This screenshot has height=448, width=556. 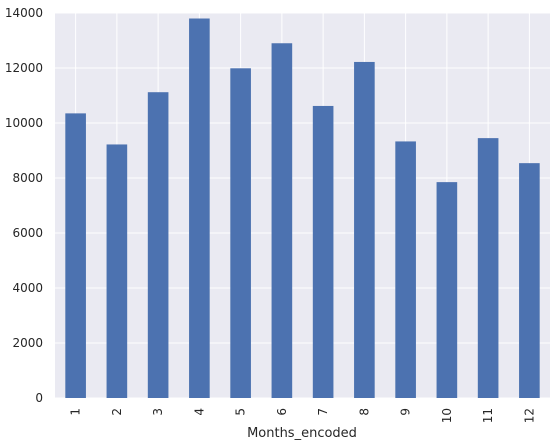 What do you see at coordinates (529, 415) in the screenshot?
I see `x-tick-label: 12` at bounding box center [529, 415].